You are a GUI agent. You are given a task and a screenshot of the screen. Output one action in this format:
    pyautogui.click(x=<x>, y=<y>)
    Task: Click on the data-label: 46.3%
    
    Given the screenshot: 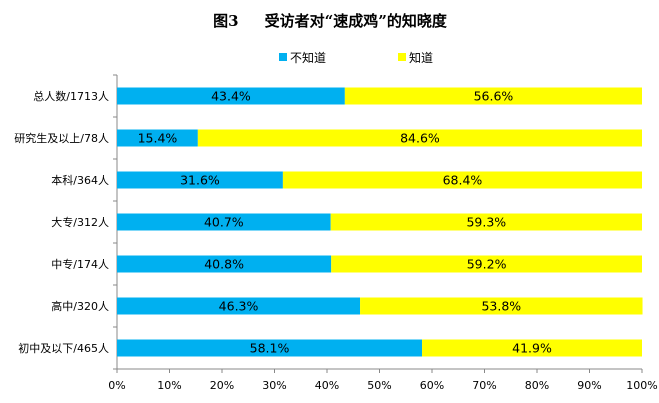 What is the action you would take?
    pyautogui.click(x=239, y=306)
    